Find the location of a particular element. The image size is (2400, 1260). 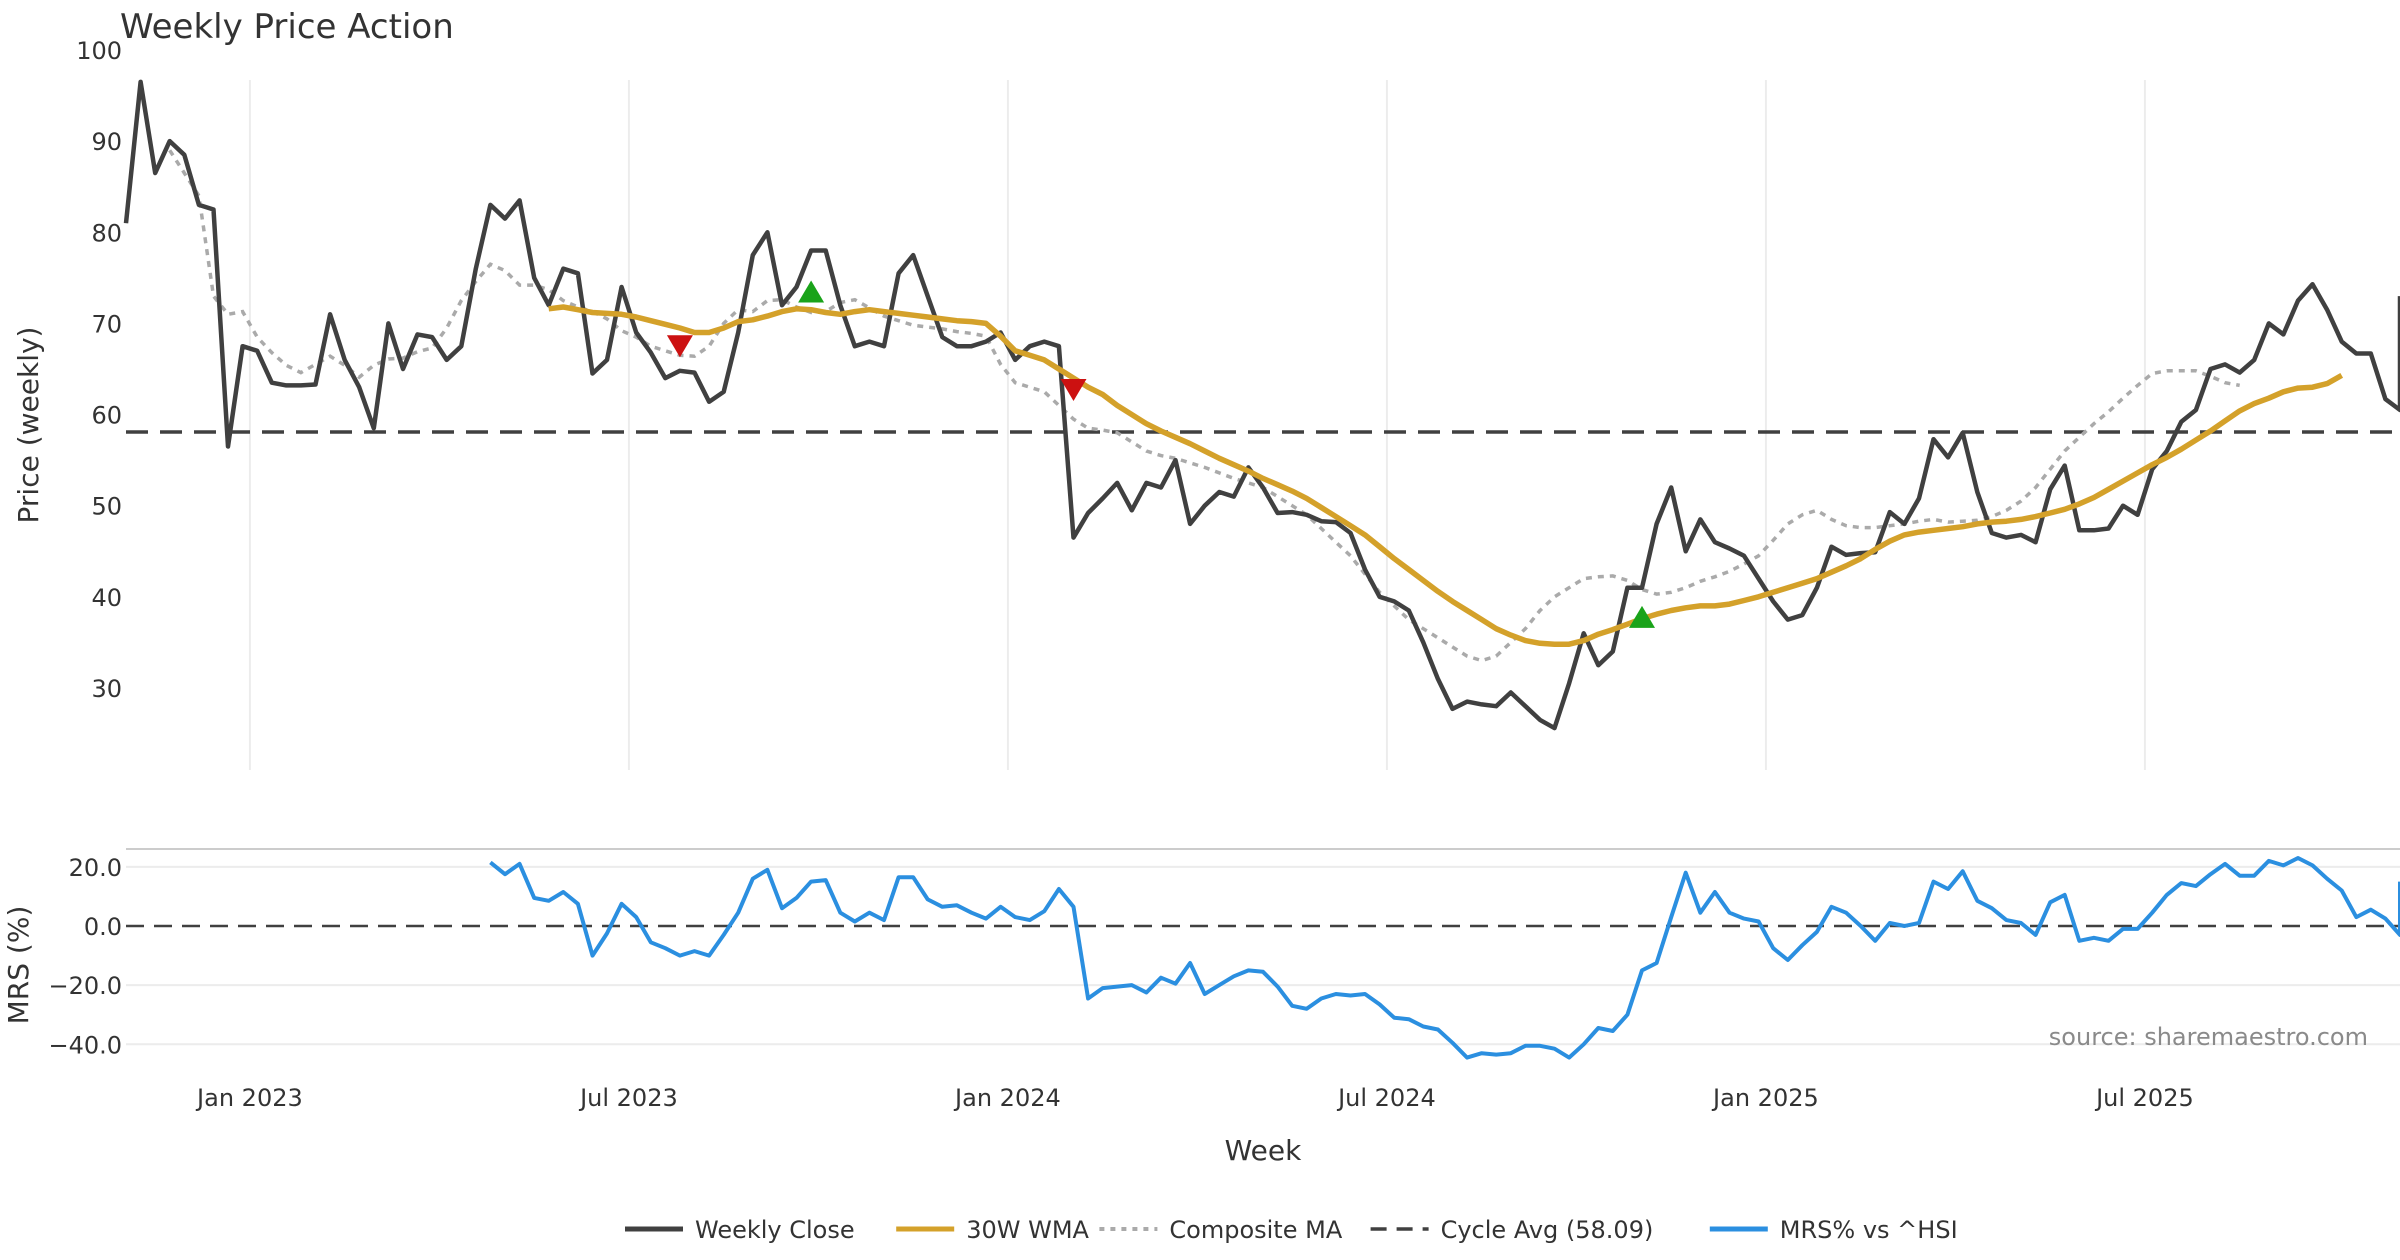

mrs-line is located at coordinates (1444, 958).